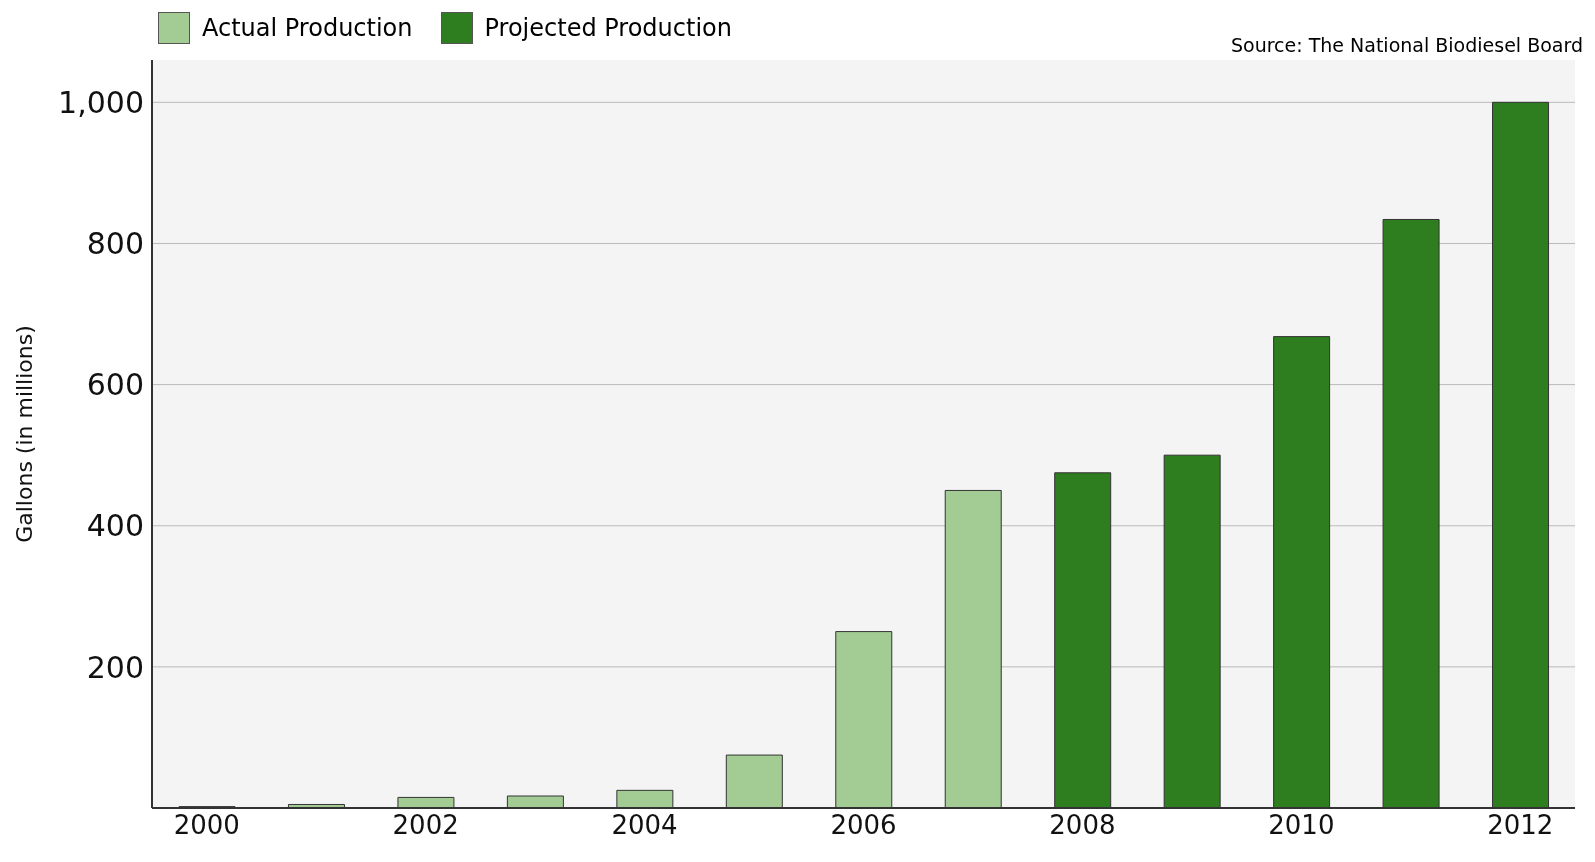 The image size is (1595, 862). Describe the element at coordinates (644, 825) in the screenshot. I see `x-tick-label: 2004` at that location.